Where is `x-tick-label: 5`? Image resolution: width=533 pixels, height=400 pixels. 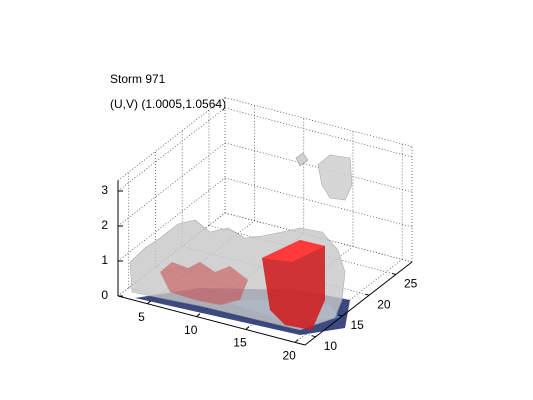 x-tick-label: 5 is located at coordinates (141, 317).